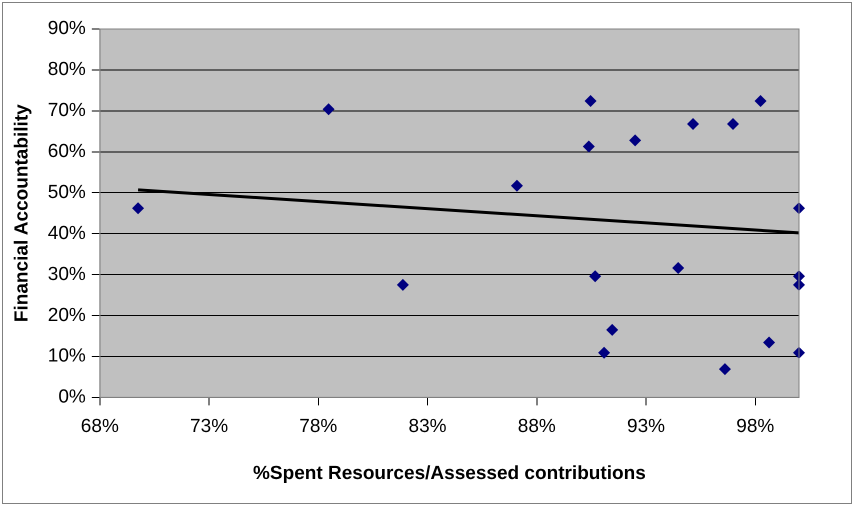 The height and width of the screenshot is (508, 856). What do you see at coordinates (646, 427) in the screenshot?
I see `x-tick-label: 93%` at bounding box center [646, 427].